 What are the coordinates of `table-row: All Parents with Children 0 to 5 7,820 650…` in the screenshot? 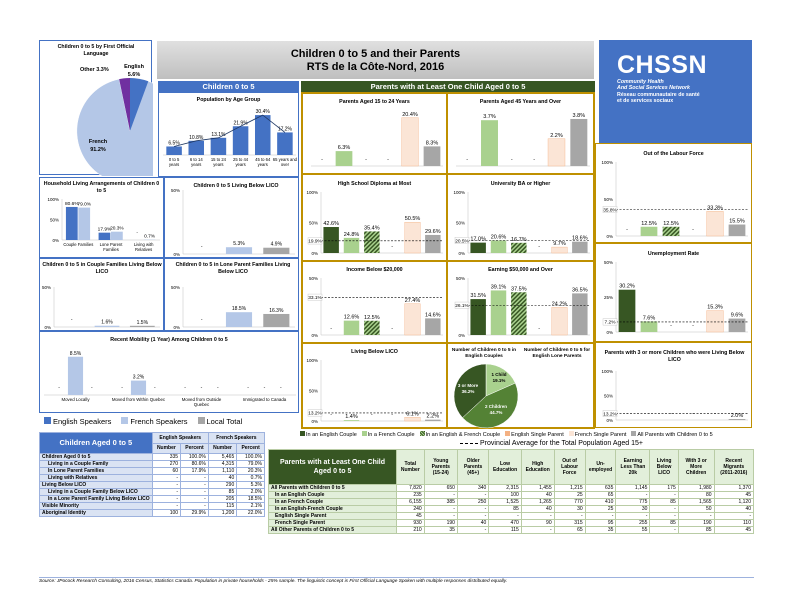 It's located at (511, 488).